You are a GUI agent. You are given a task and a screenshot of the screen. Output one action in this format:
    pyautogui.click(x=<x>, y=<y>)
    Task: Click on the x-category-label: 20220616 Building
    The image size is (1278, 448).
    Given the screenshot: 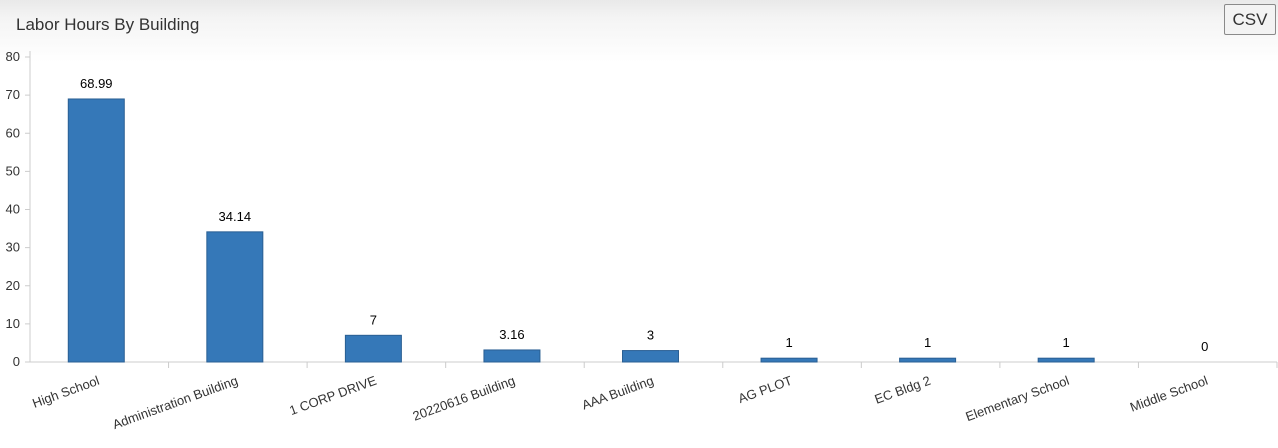 What is the action you would take?
    pyautogui.click(x=464, y=398)
    